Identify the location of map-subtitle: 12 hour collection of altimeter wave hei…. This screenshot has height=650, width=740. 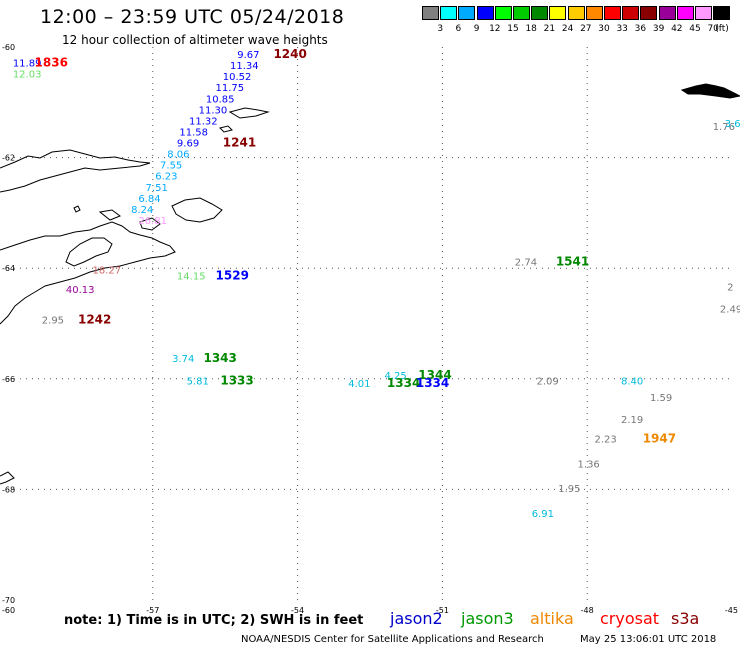
(195, 40).